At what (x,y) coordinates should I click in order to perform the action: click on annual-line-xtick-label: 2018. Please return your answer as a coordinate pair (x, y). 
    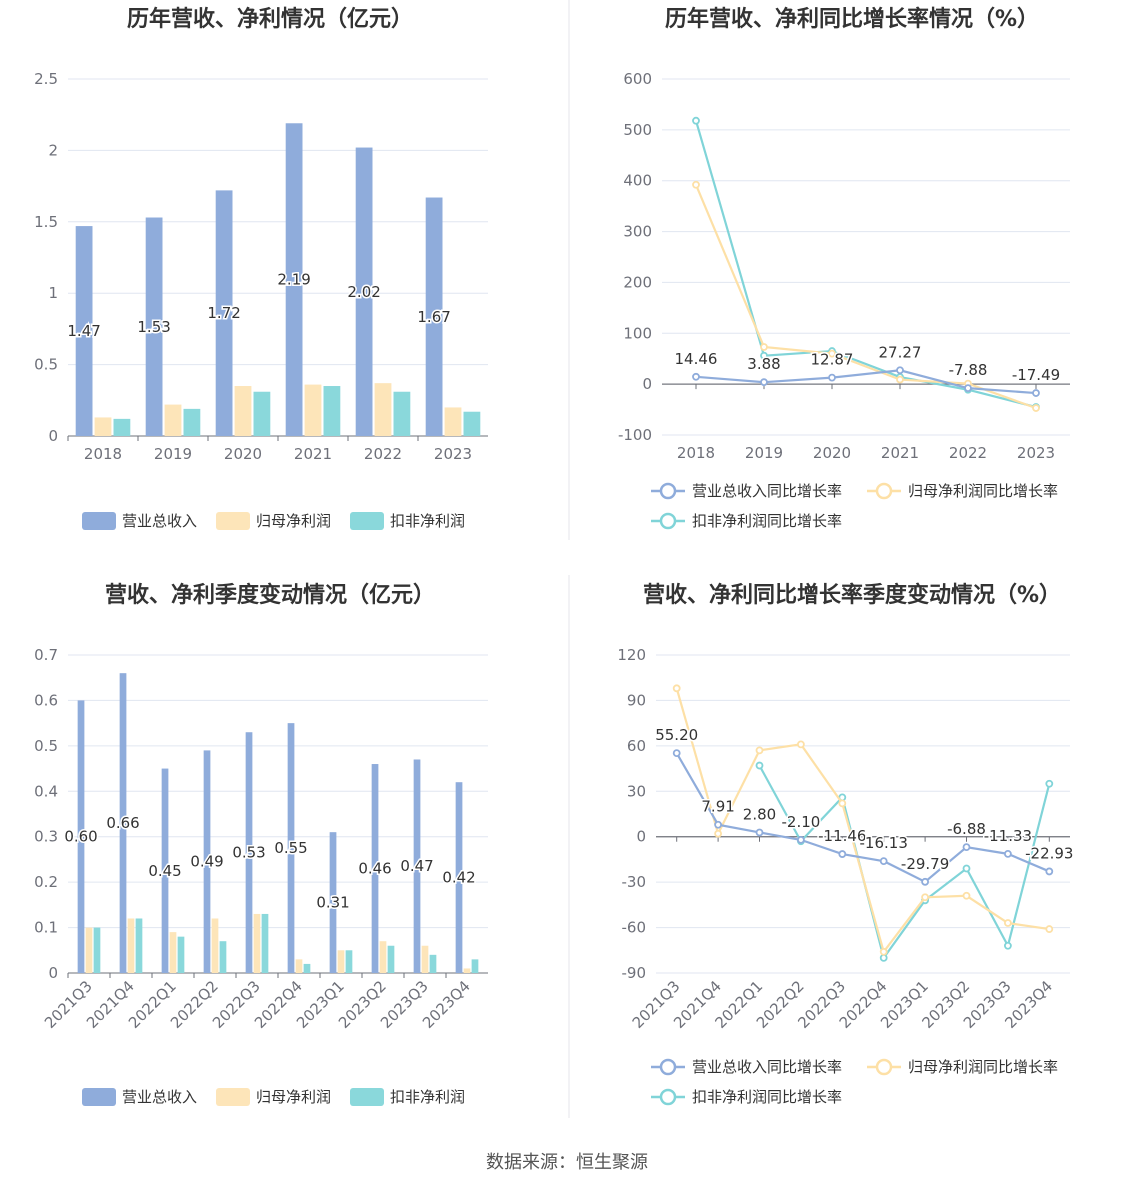
    Looking at the image, I should click on (696, 453).